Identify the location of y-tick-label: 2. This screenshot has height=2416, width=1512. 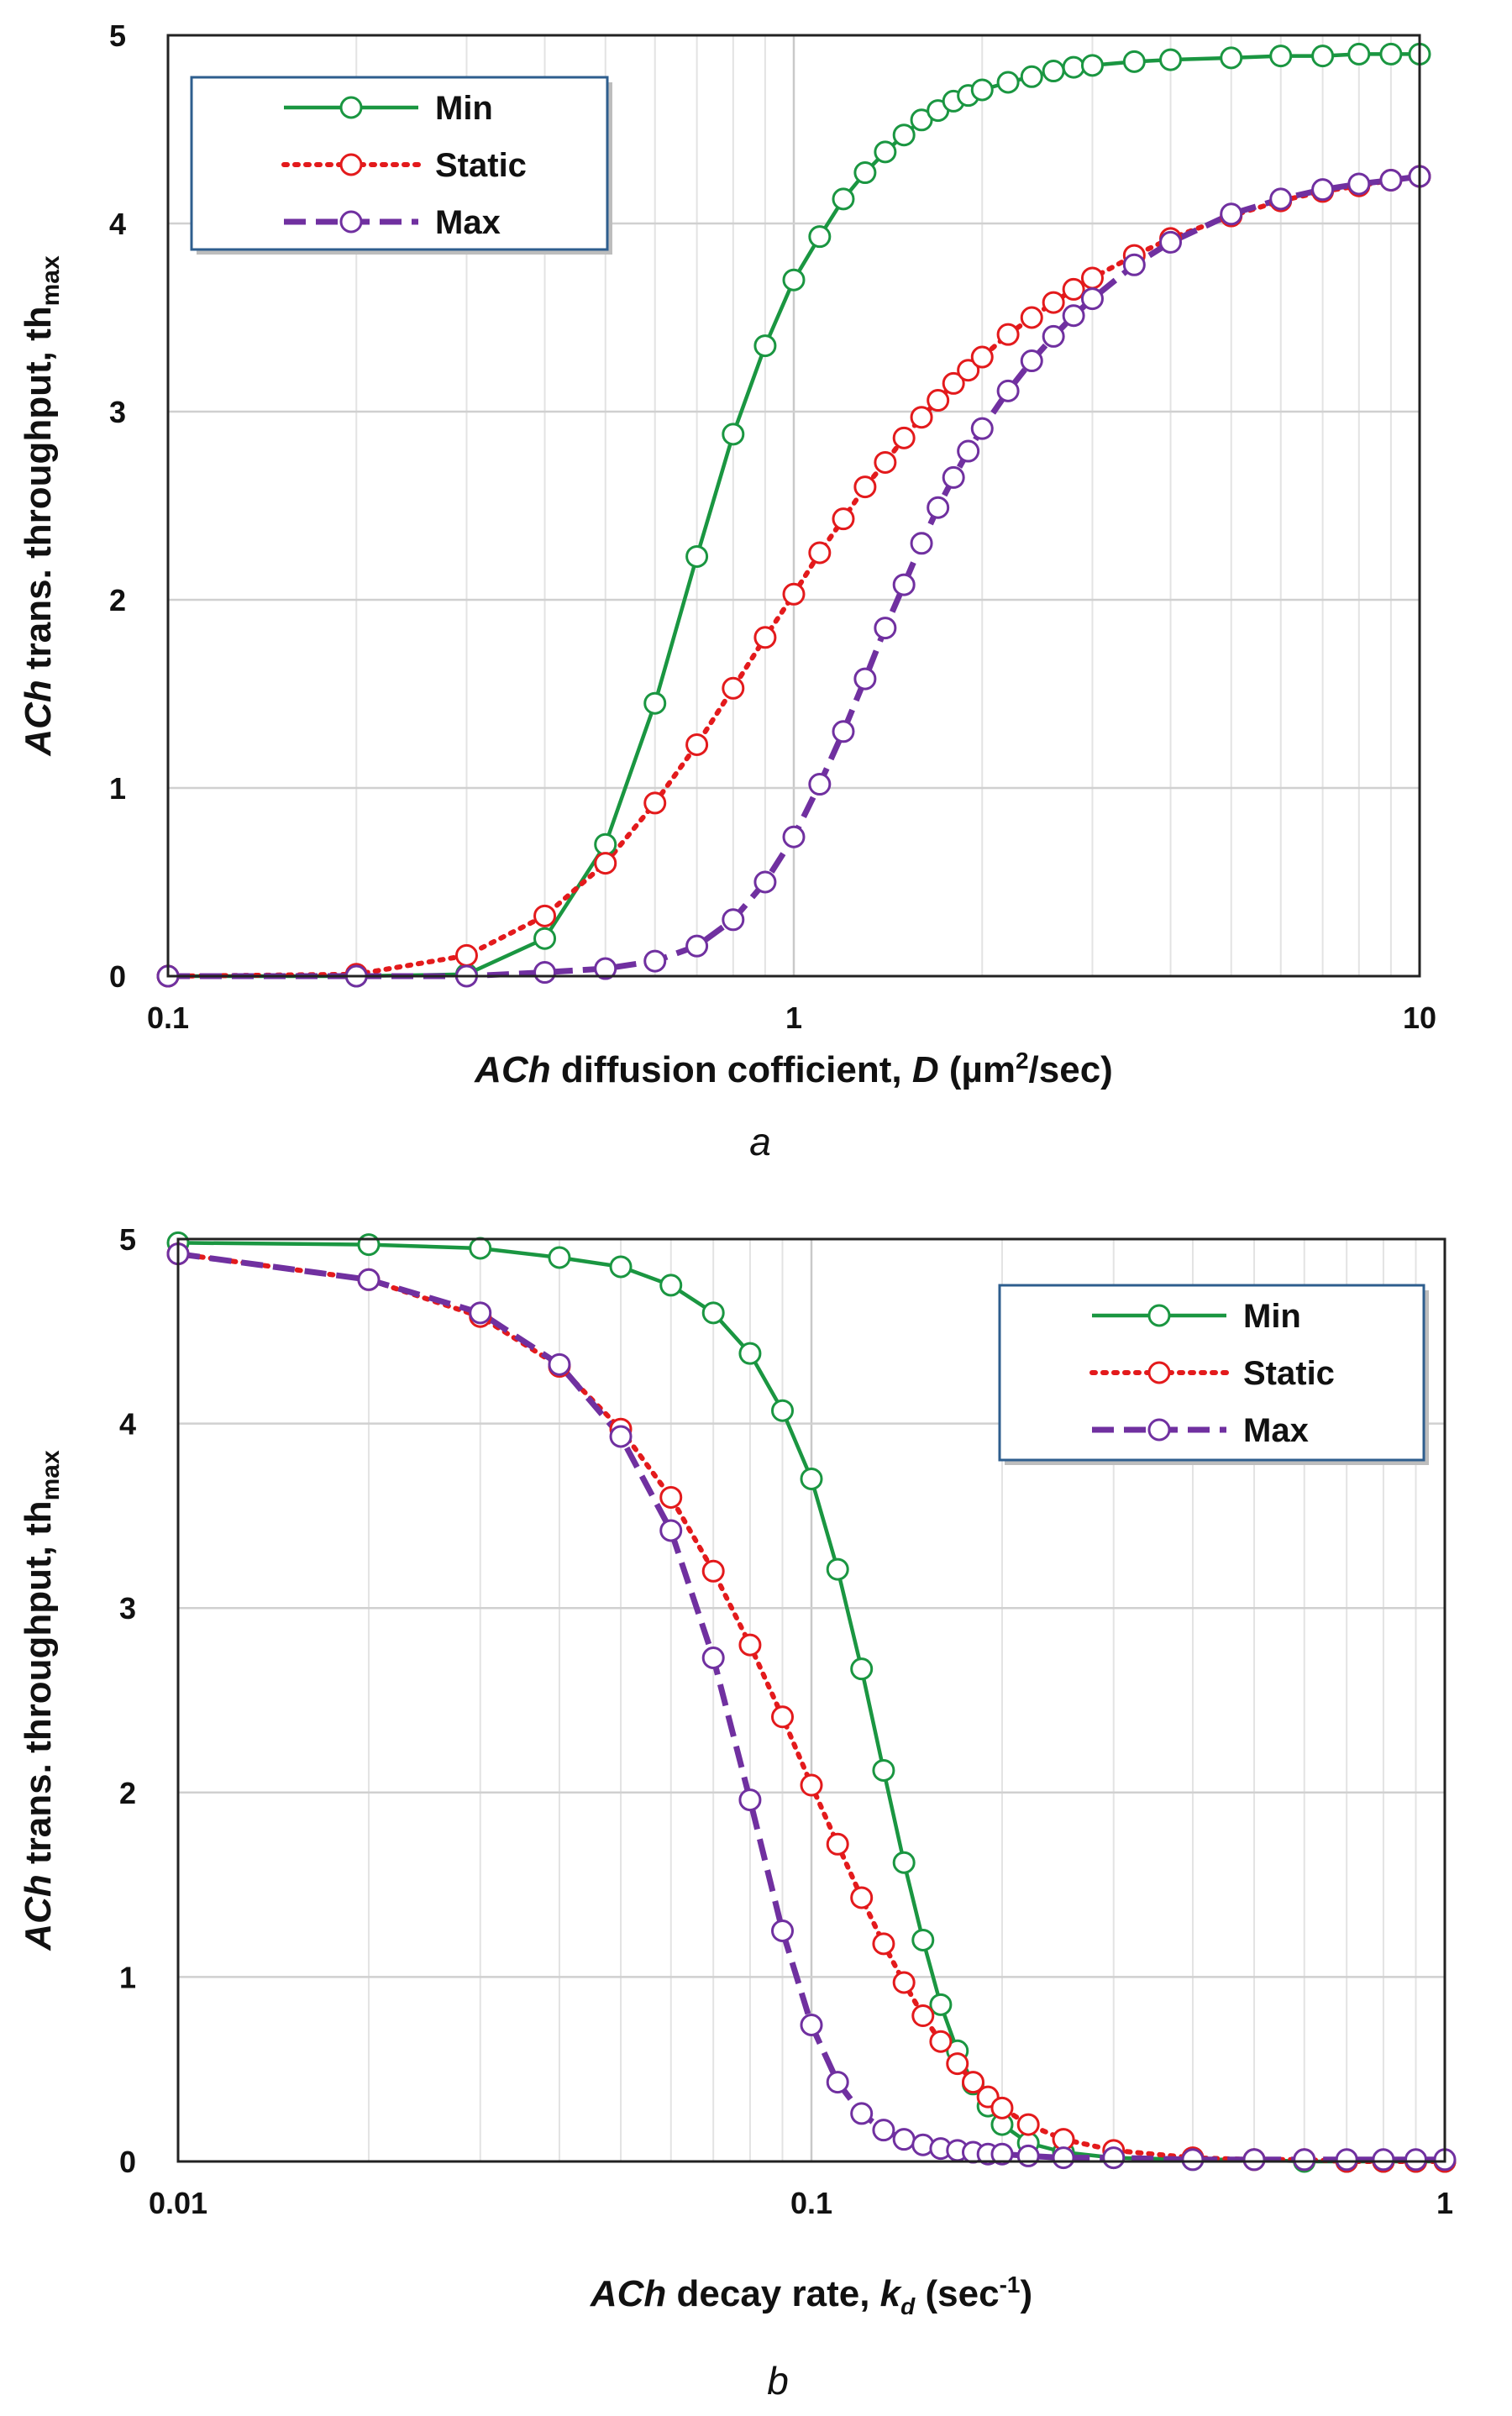
(127, 1793).